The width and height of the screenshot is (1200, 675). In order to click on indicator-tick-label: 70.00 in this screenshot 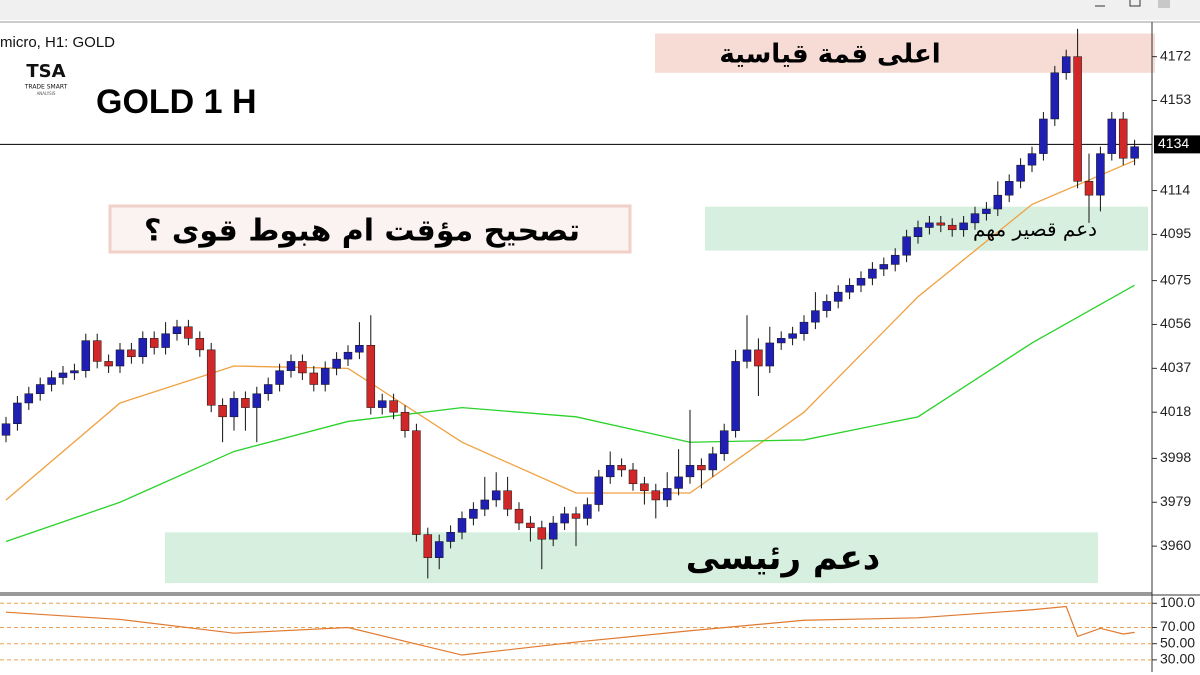, I will do `click(1177, 626)`.